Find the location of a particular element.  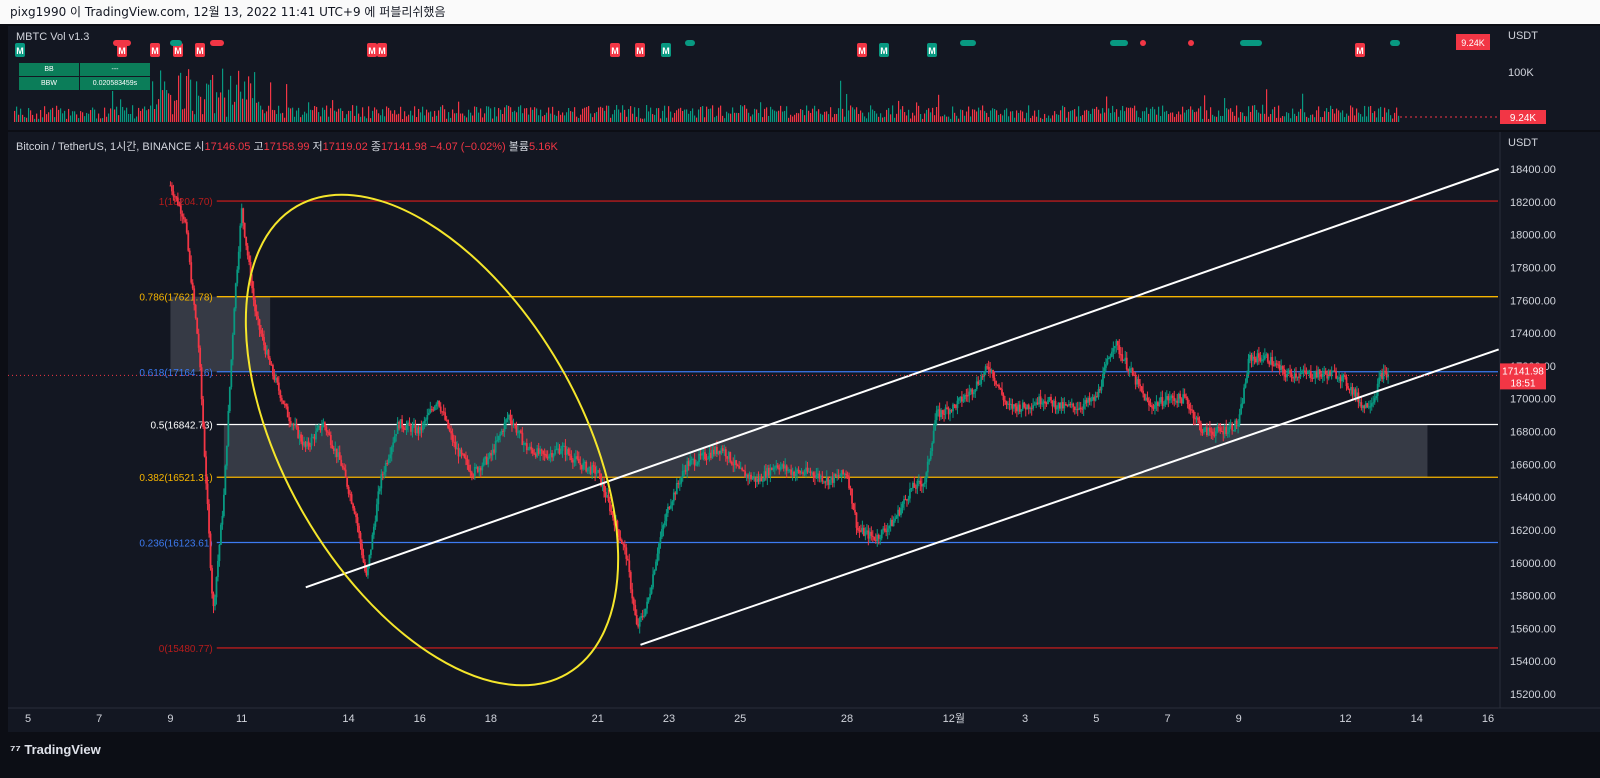

x-tick-label: 23 is located at coordinates (669, 719).